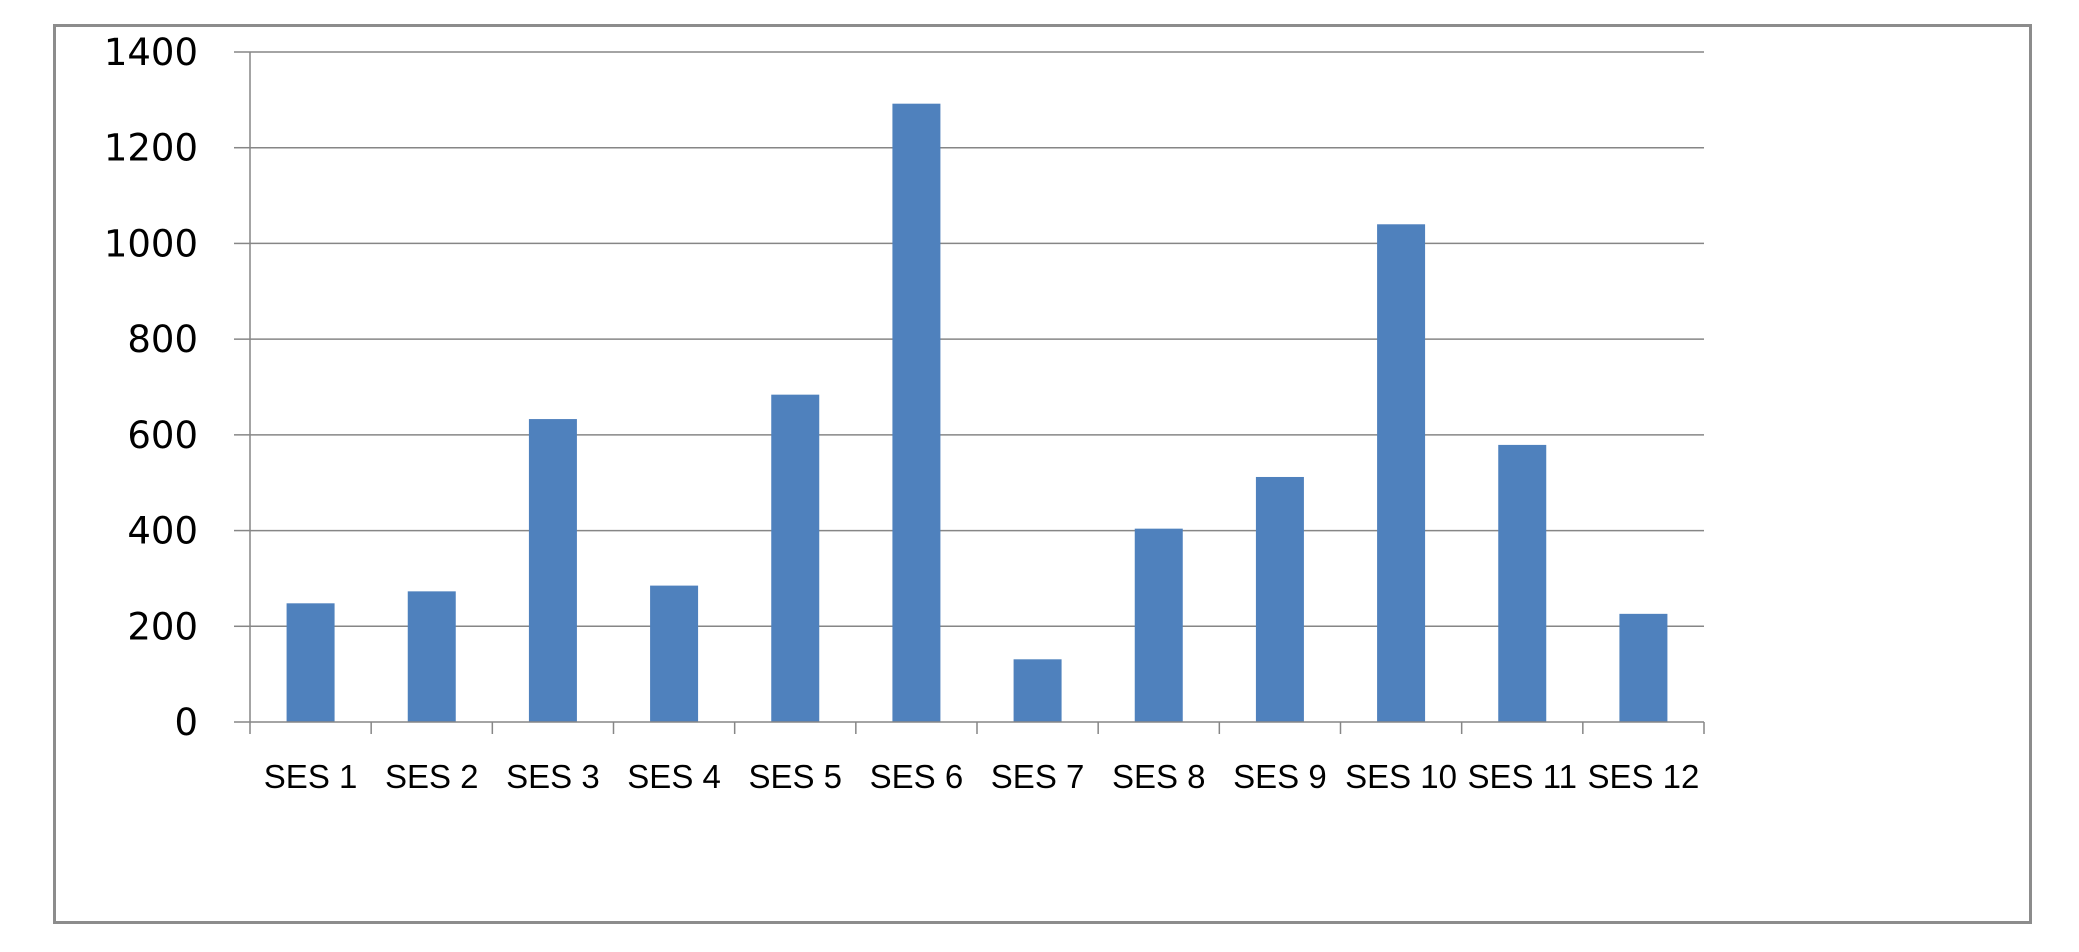  What do you see at coordinates (1522, 776) in the screenshot?
I see `x-tick-label: SES 11` at bounding box center [1522, 776].